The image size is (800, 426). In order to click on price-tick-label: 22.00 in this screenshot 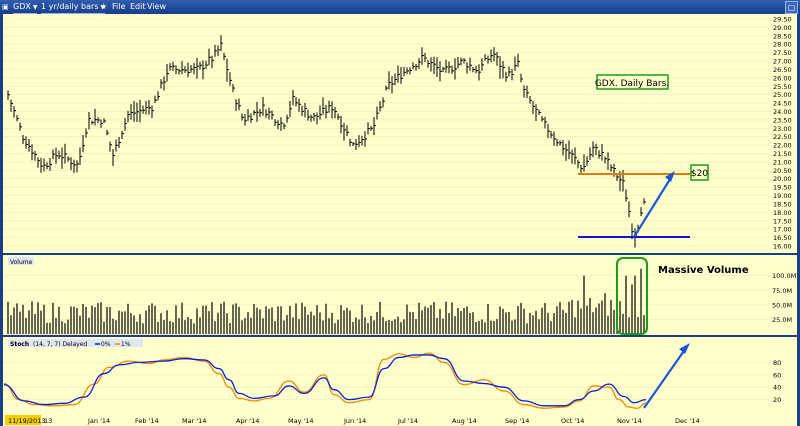, I will do `click(782, 146)`.